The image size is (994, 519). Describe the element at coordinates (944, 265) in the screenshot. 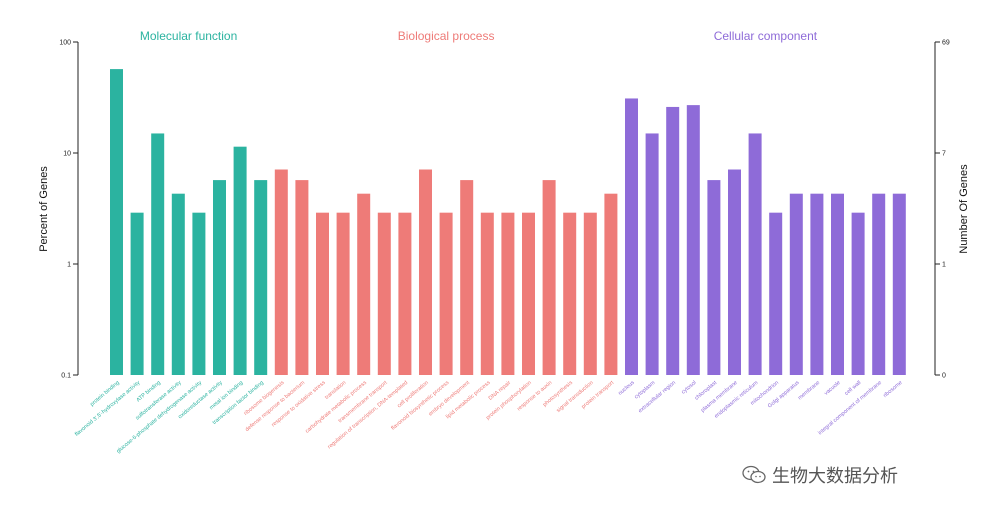

I see `right-tick-label: 1` at that location.